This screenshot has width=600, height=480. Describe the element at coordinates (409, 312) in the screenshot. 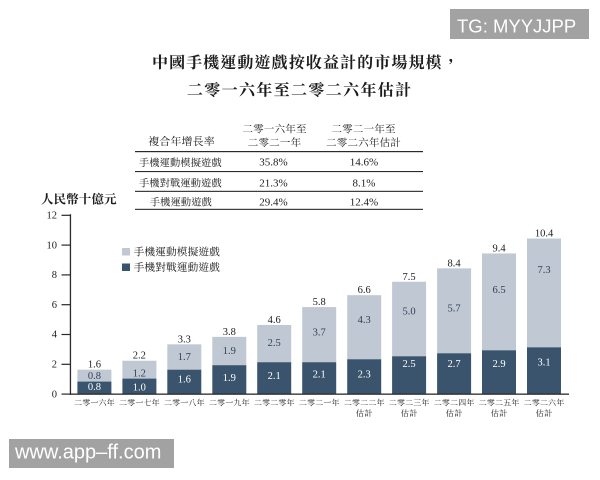

I see `svg-text: 5.0` at that location.